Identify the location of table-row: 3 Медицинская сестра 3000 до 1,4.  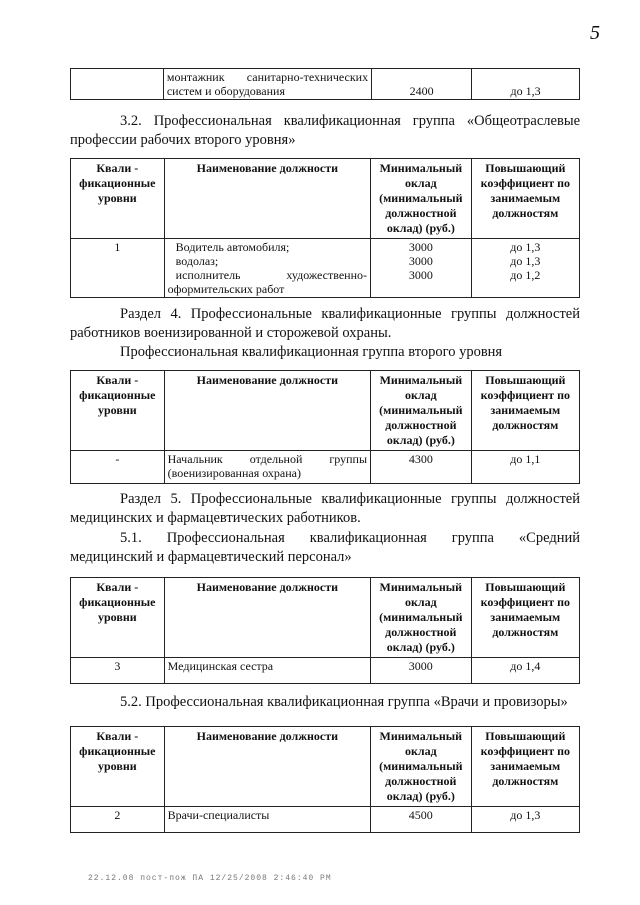
(325, 670).